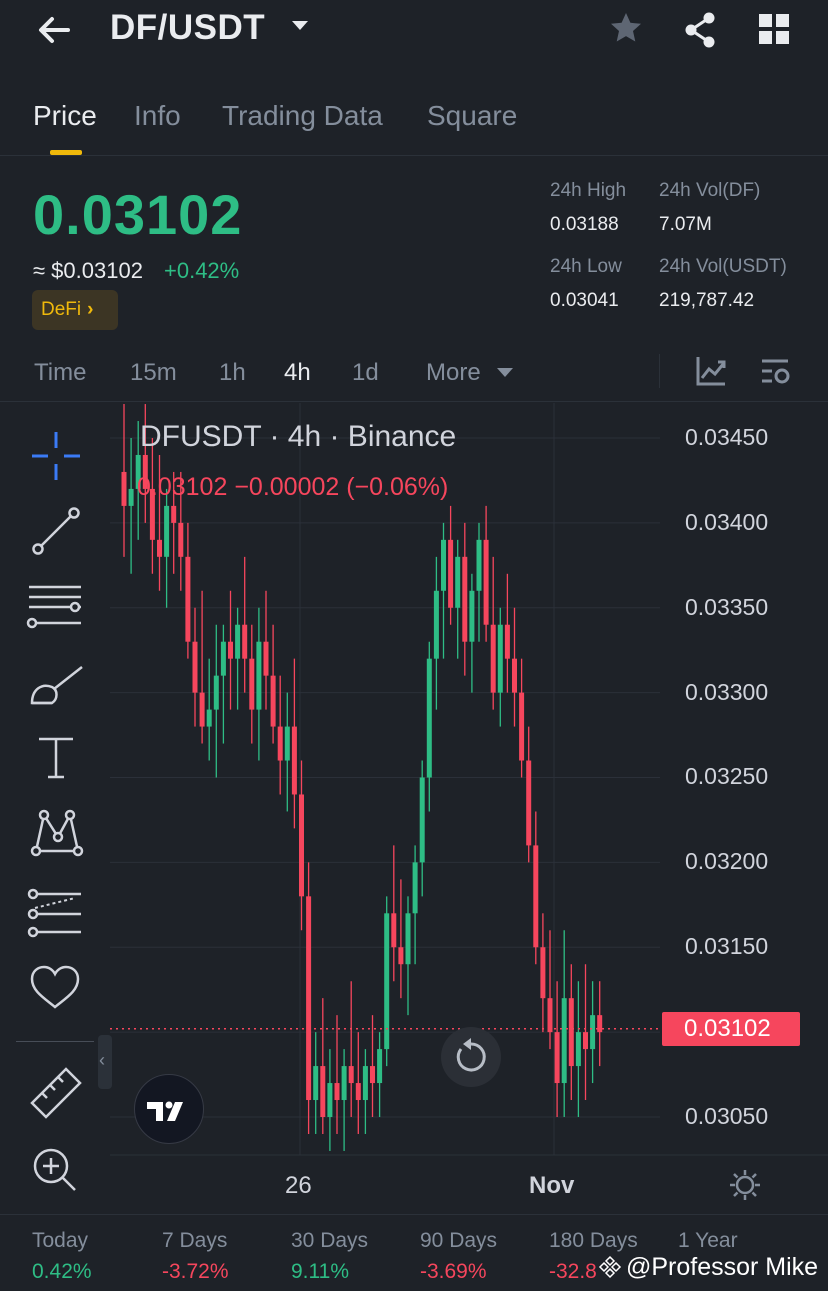  I want to click on grid-icon, so click(774, 29).